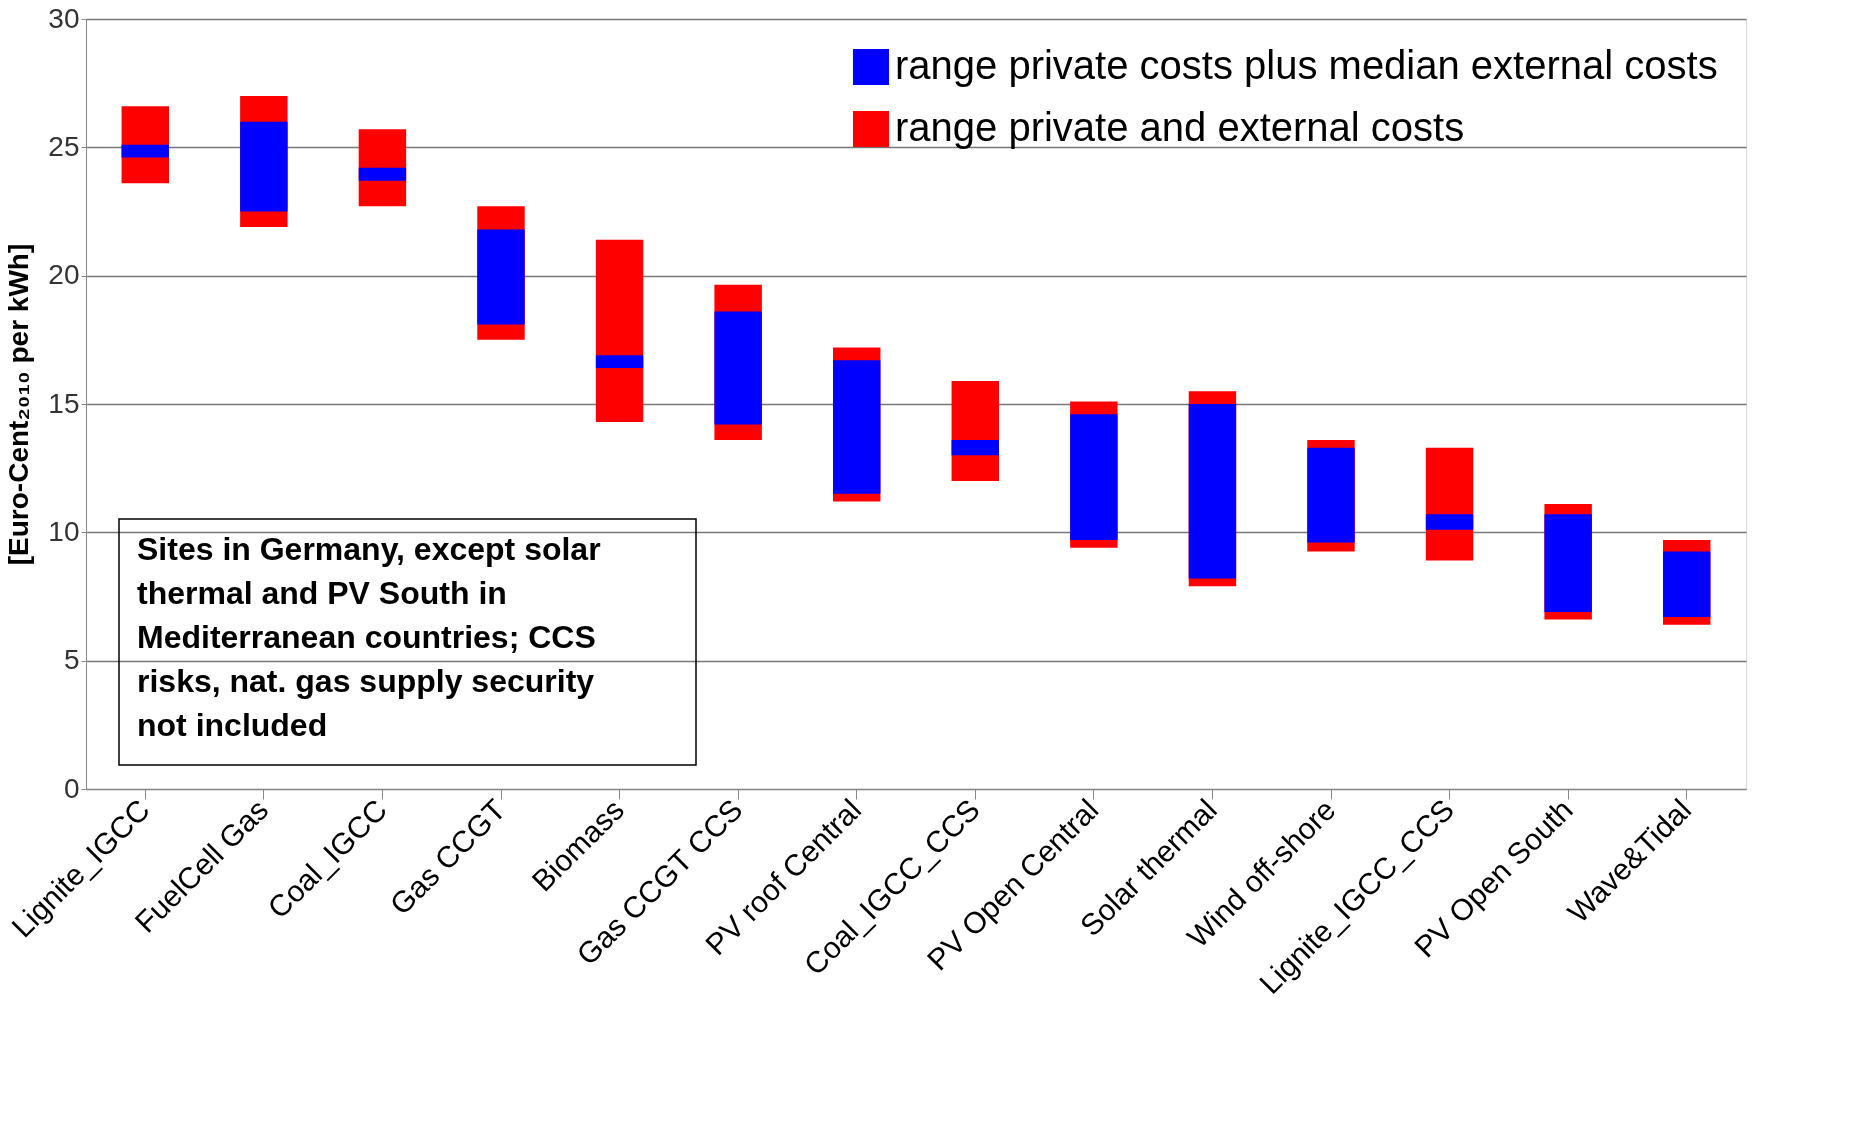 The image size is (1864, 1123). I want to click on y-tick-label: 0, so click(71, 788).